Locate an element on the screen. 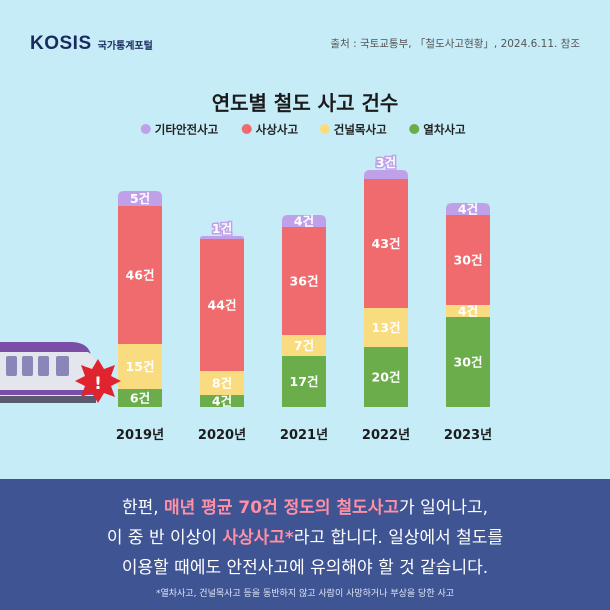 The image size is (610, 610). kosis-brand: KOSIS 국가통계포털 is located at coordinates (91, 44).